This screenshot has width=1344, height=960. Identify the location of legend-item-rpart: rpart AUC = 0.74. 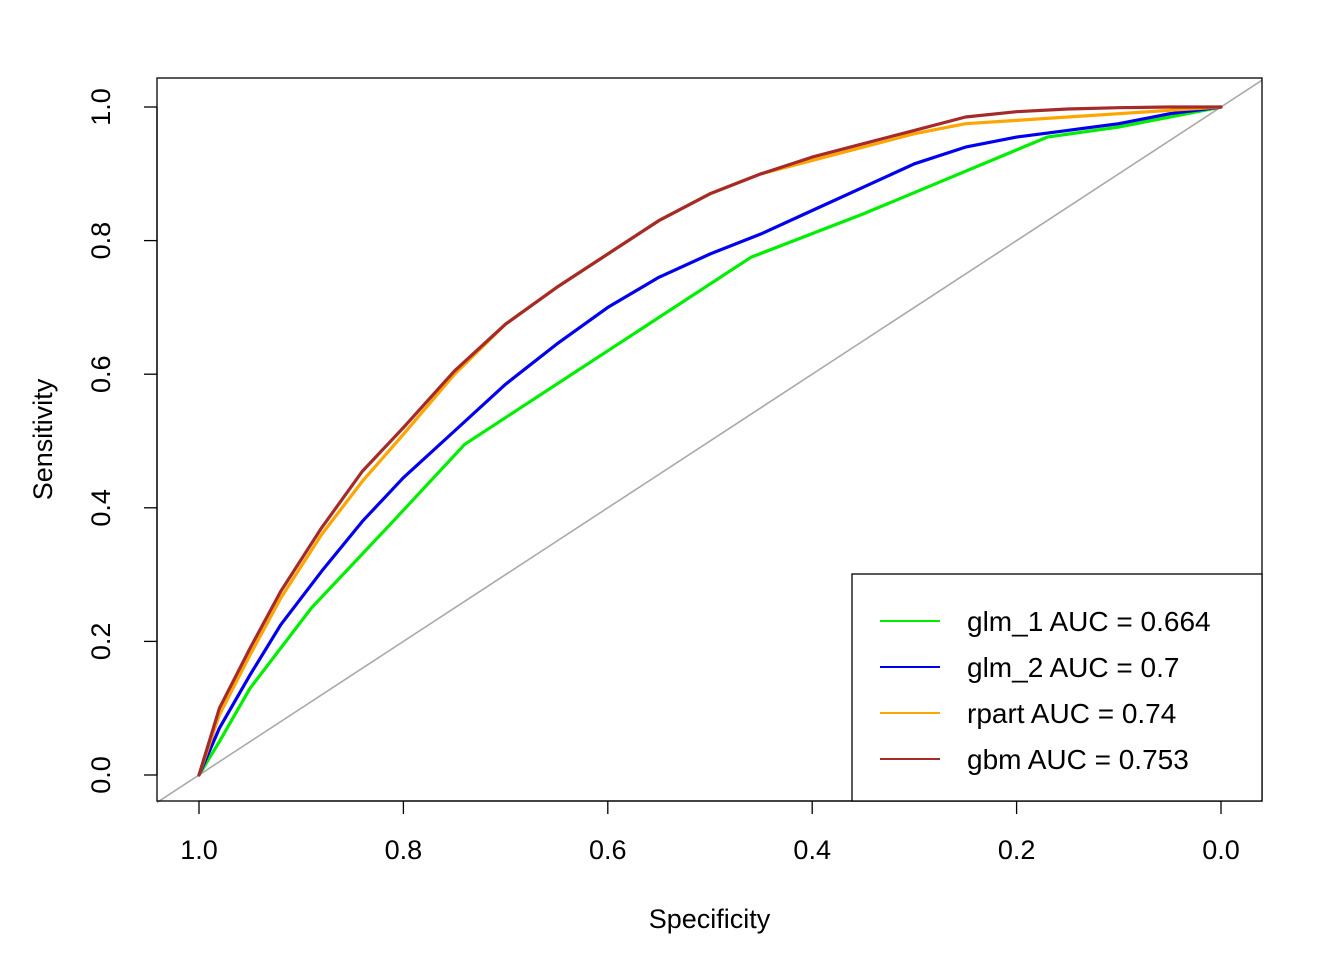
(1028, 713).